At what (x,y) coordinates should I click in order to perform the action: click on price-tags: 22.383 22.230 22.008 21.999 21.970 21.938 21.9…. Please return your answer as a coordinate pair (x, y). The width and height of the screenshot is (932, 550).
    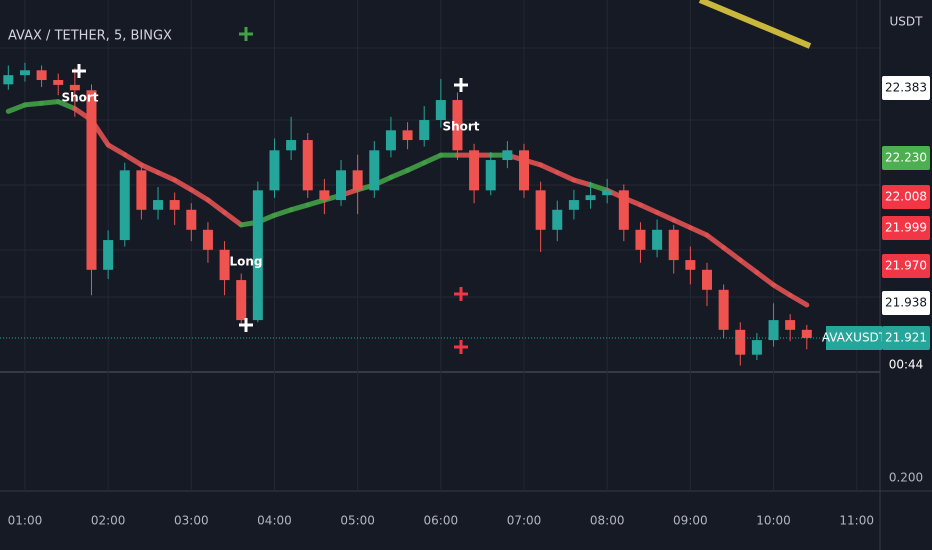
    Looking at the image, I should click on (906, 213).